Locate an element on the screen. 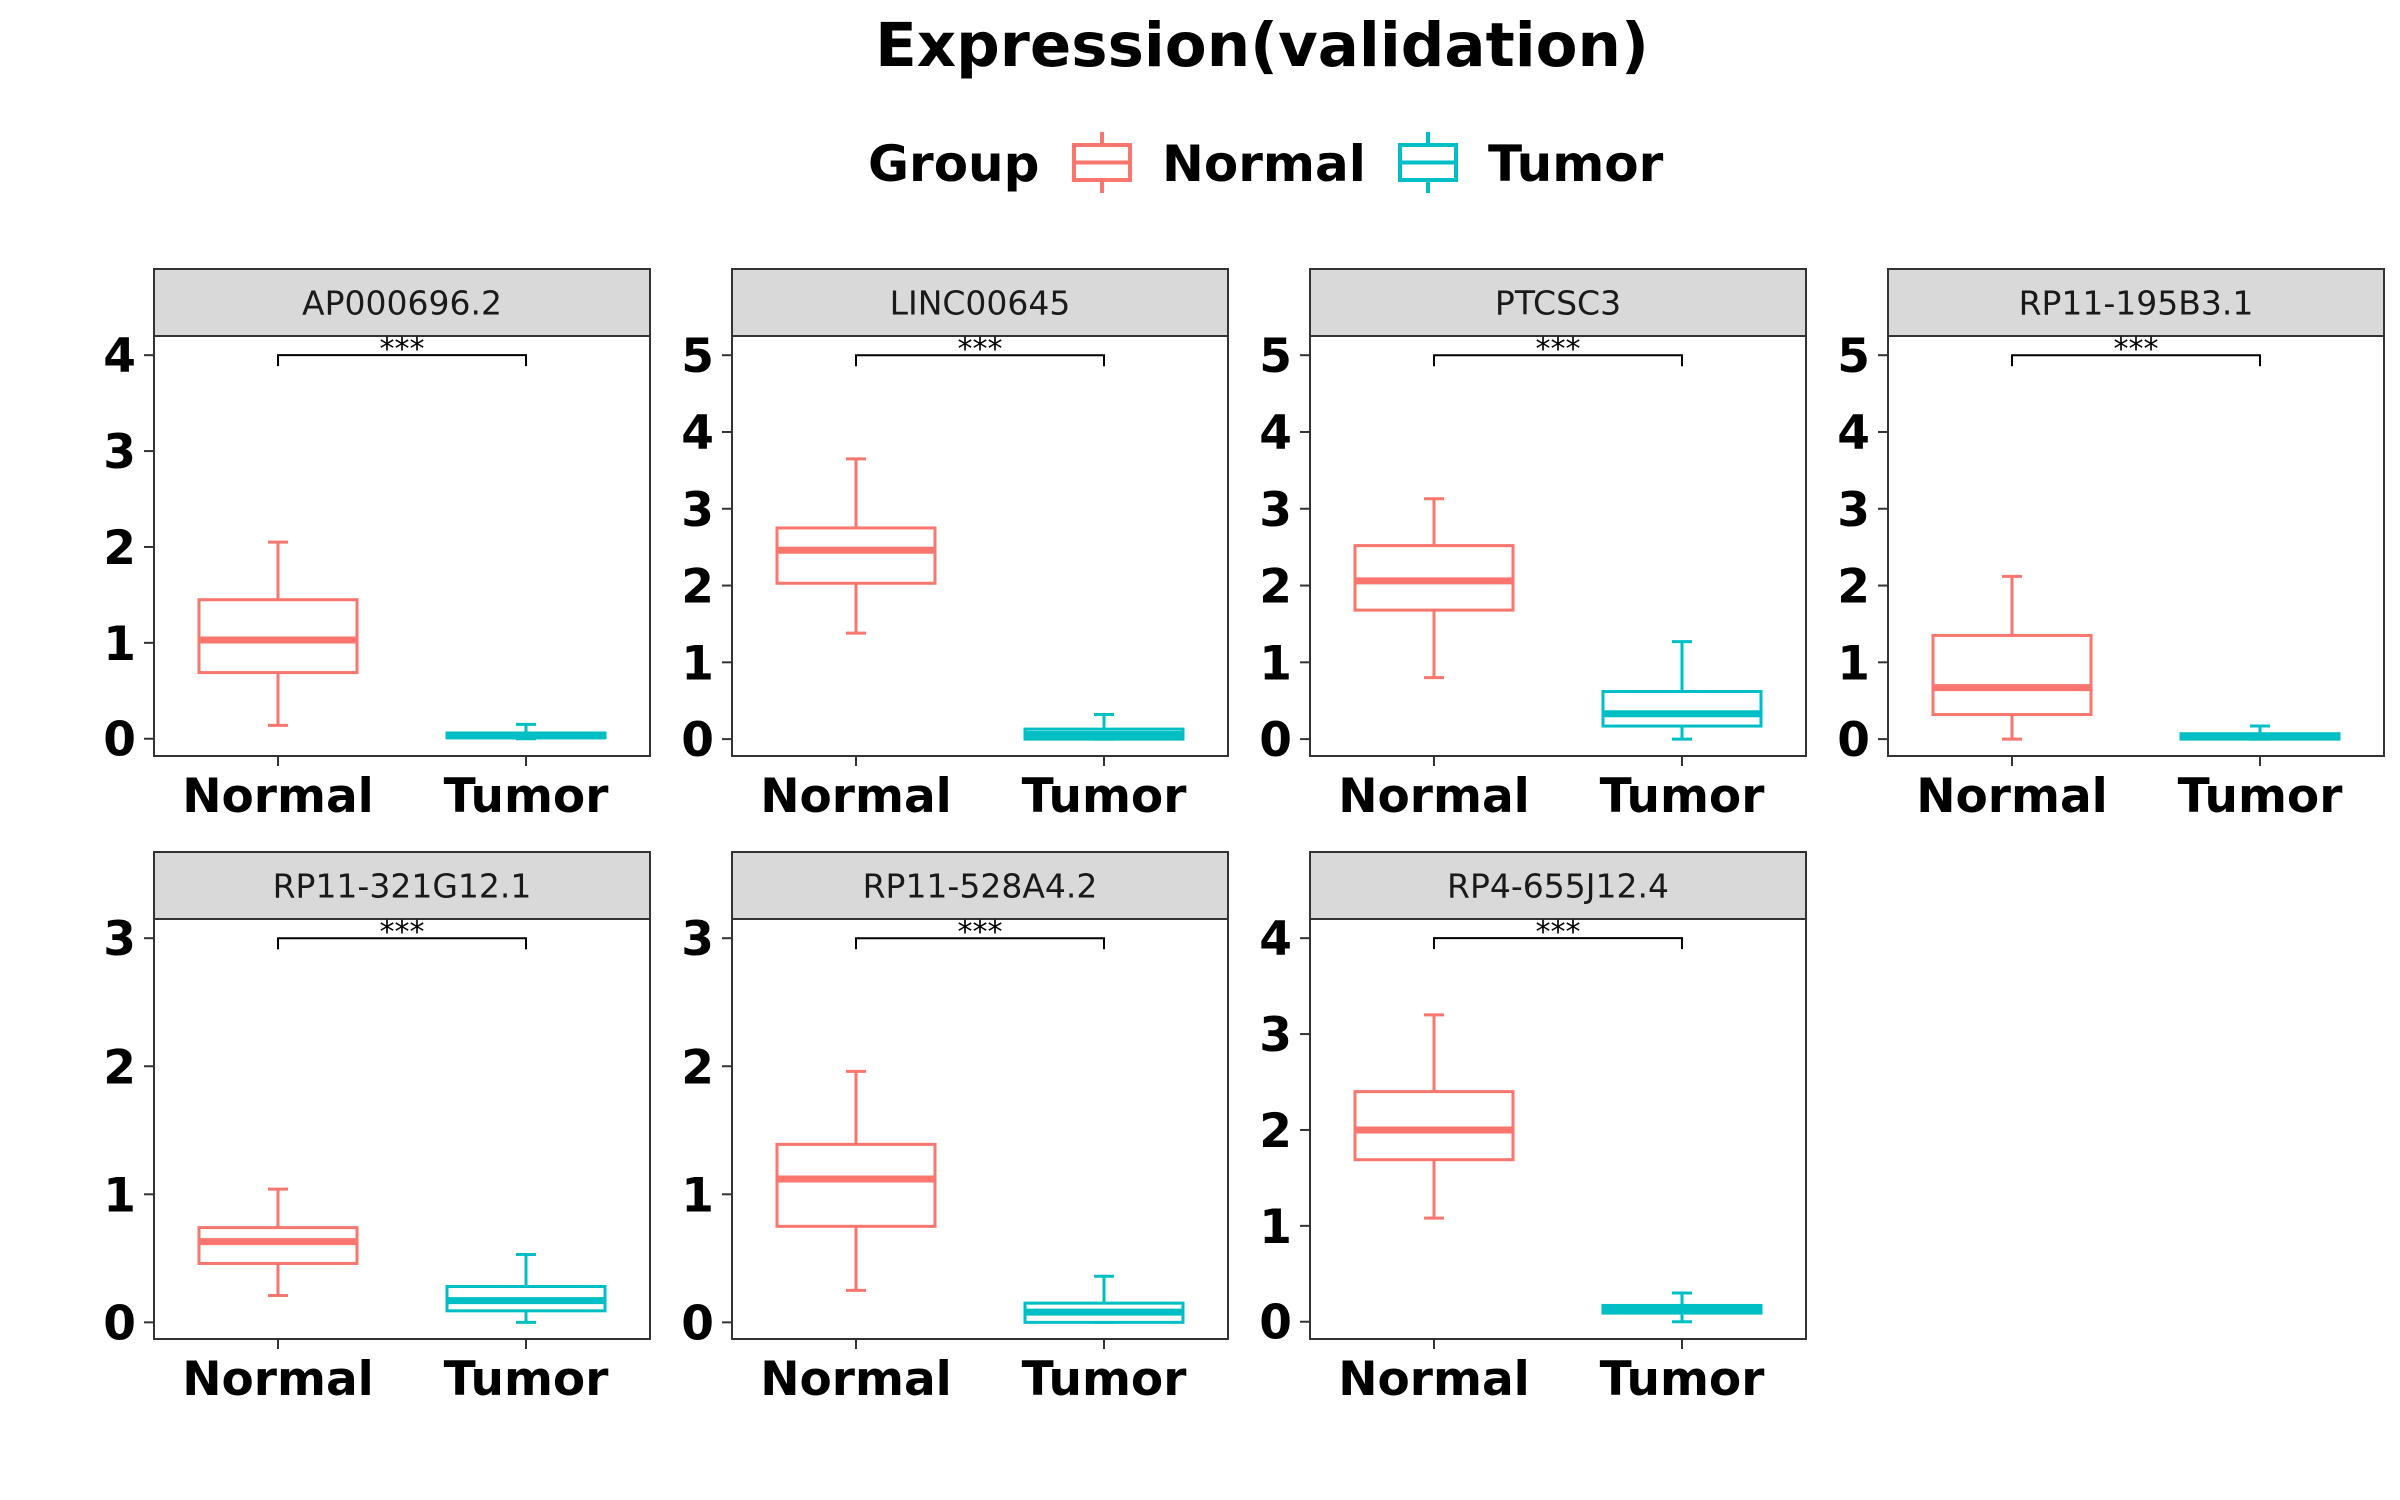 The height and width of the screenshot is (1500, 2400). facet-strip-label: RP11-321G12.1 is located at coordinates (402, 886).